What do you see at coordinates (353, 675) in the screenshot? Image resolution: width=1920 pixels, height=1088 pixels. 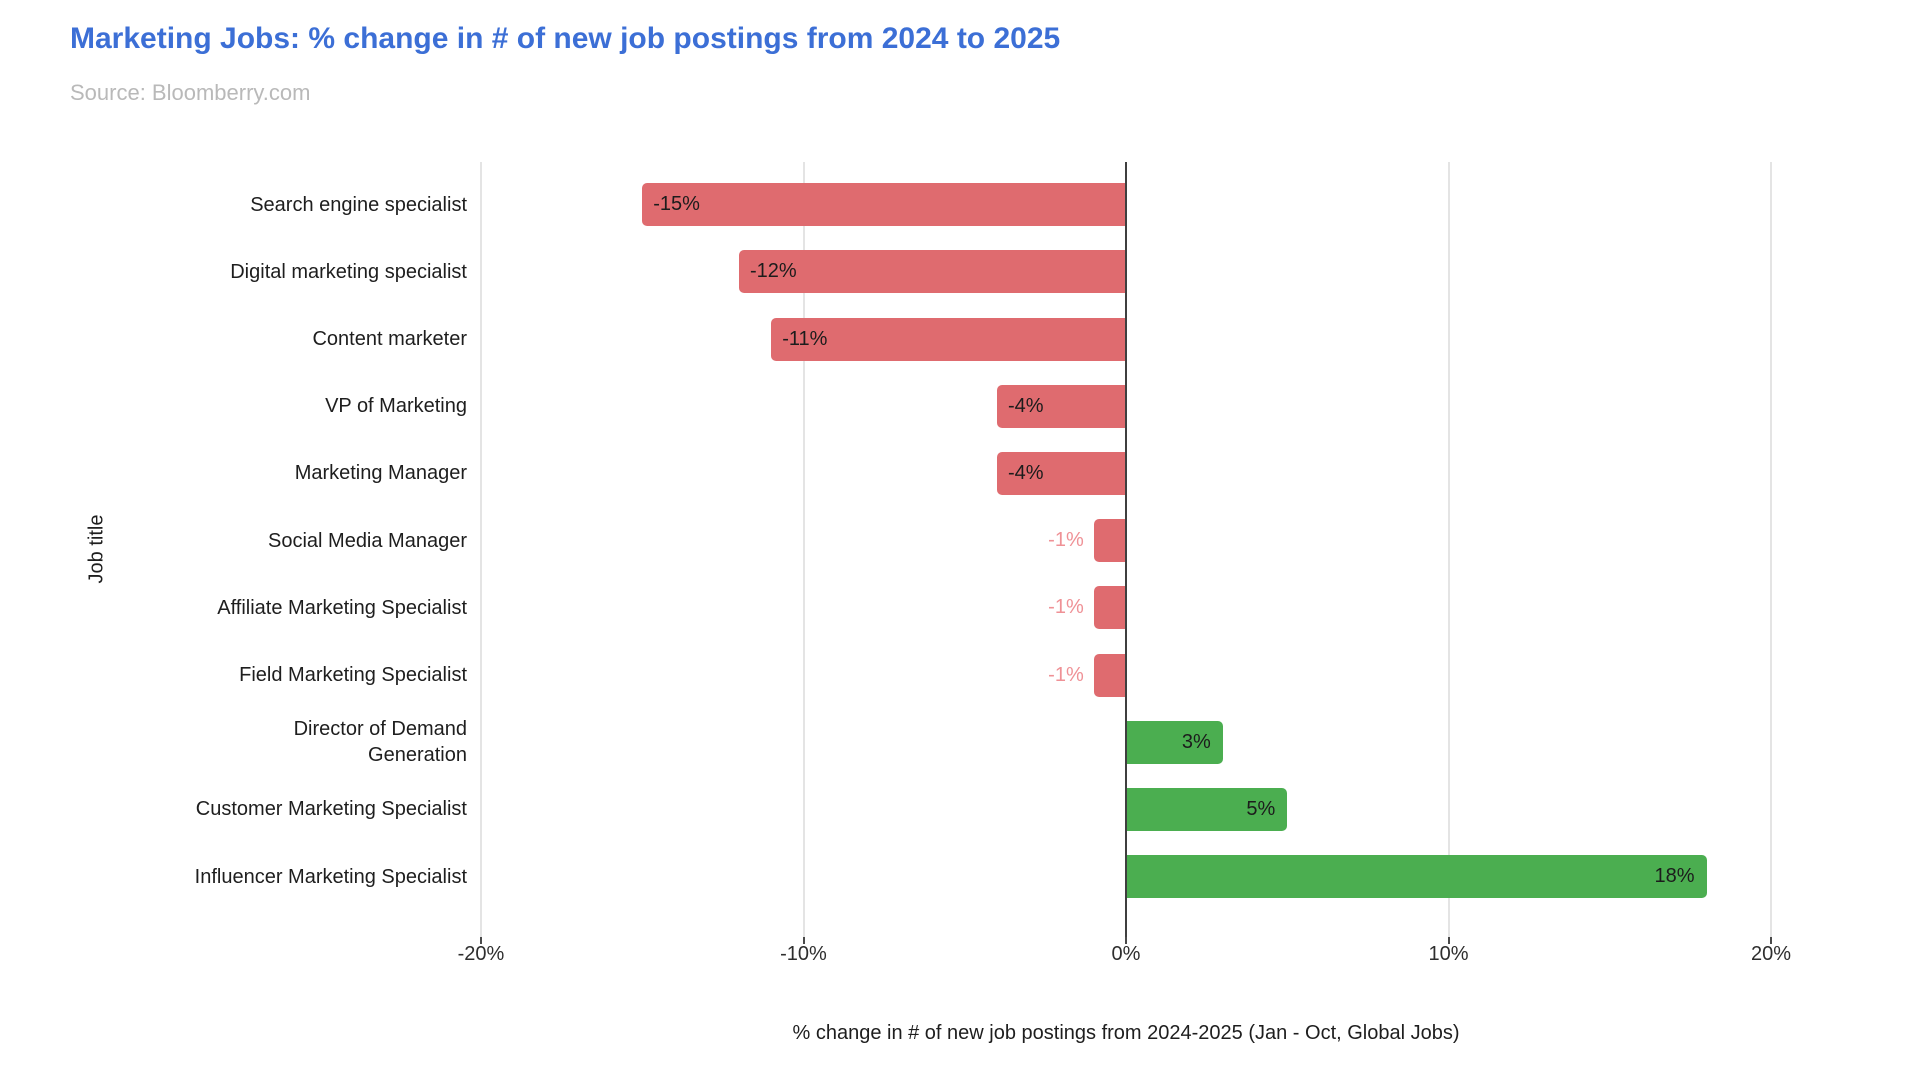 I see `category-label: Field Marketing Specialist` at bounding box center [353, 675].